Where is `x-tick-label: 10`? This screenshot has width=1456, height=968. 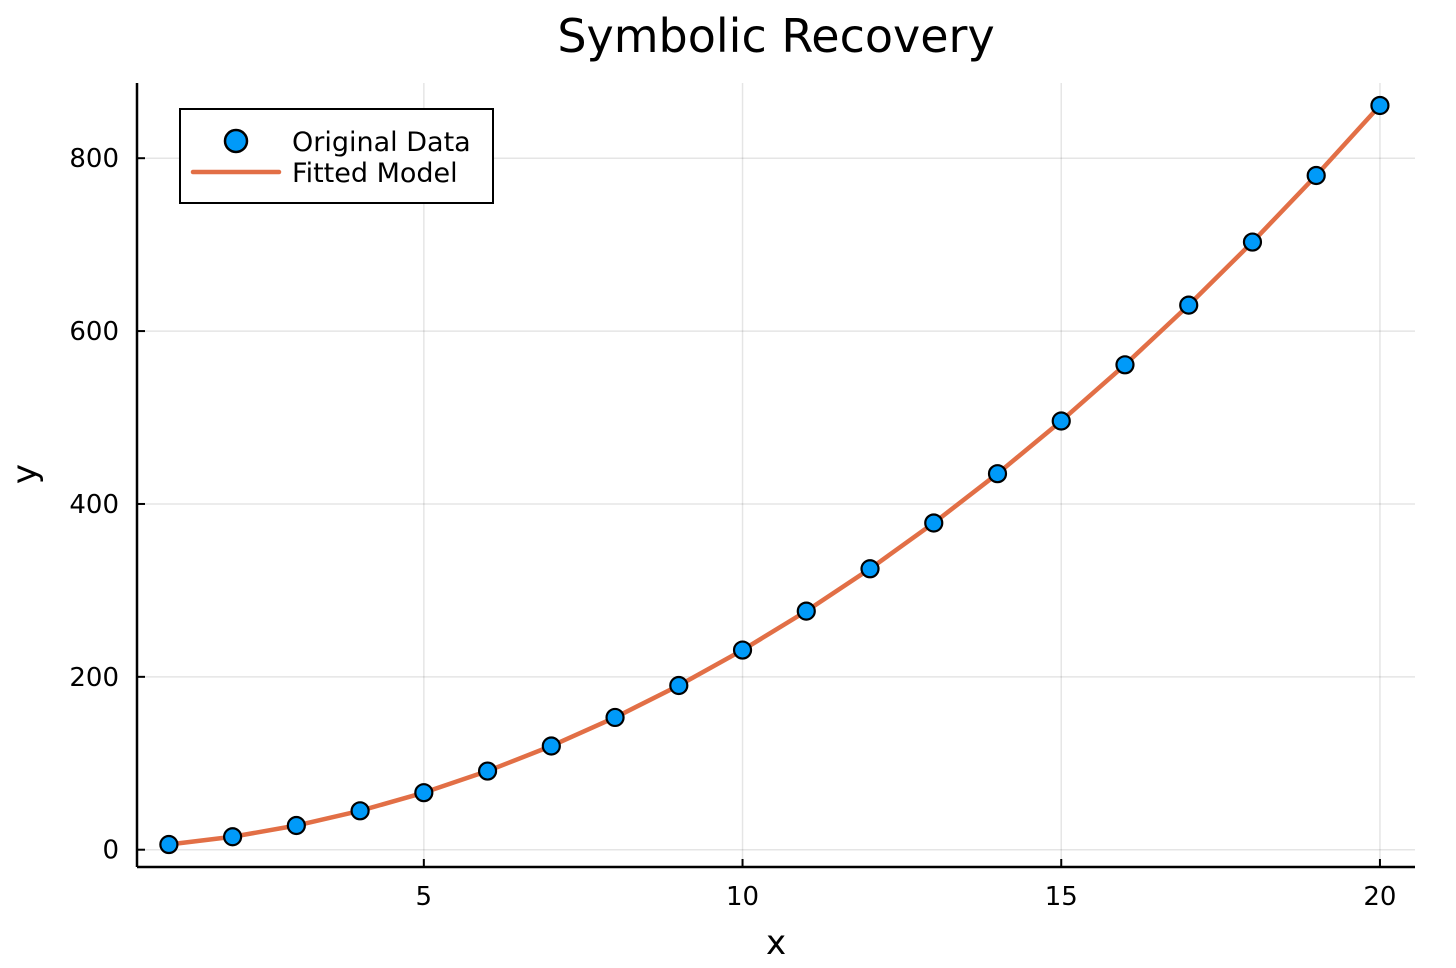 x-tick-label: 10 is located at coordinates (742, 897).